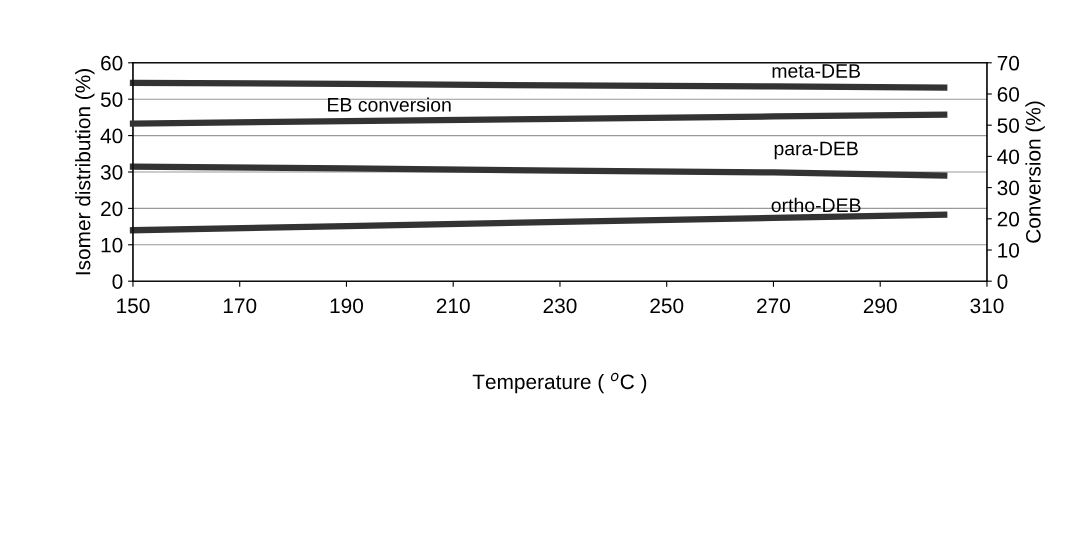 This screenshot has height=546, width=1081. What do you see at coordinates (1008, 219) in the screenshot?
I see `y2-tick-label: 20` at bounding box center [1008, 219].